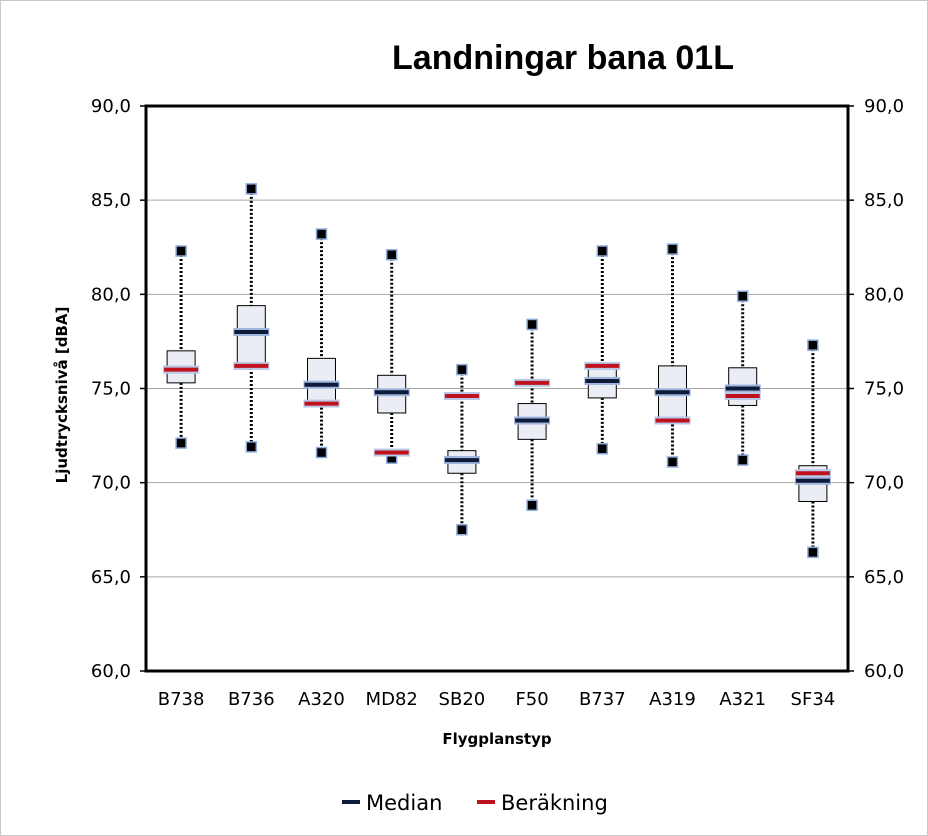 This screenshot has height=836, width=928. What do you see at coordinates (111, 294) in the screenshot?
I see `y-tick-label: 80,0` at bounding box center [111, 294].